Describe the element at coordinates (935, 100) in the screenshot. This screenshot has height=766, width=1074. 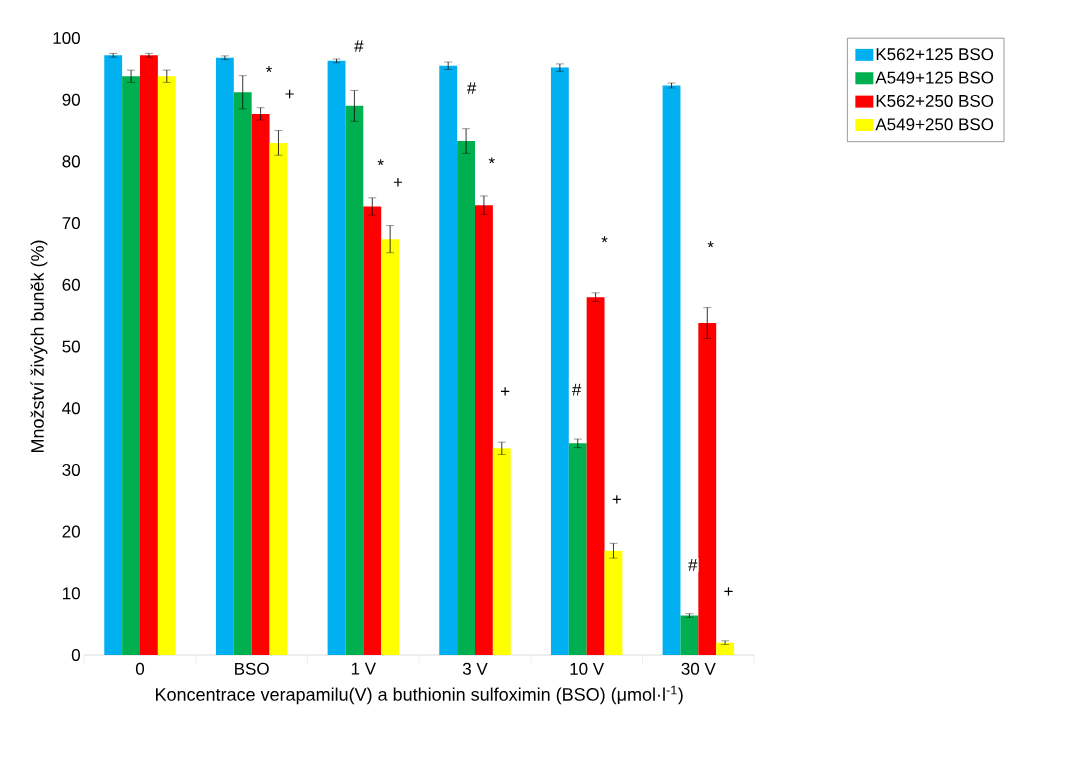
I see `legend-label: K562+250 BSO` at that location.